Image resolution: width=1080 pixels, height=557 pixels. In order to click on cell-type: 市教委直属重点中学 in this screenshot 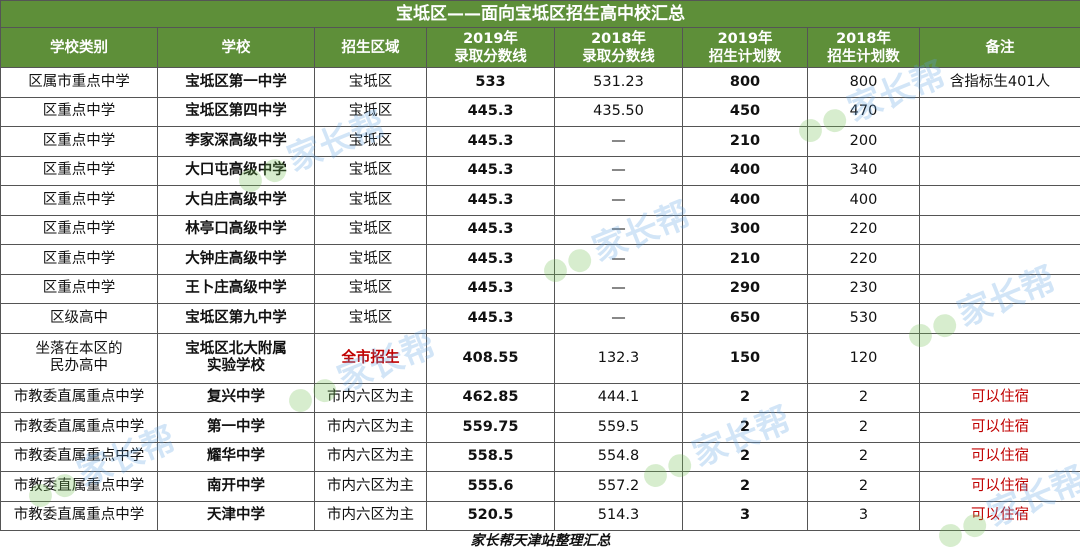, I will do `click(79, 428)`.